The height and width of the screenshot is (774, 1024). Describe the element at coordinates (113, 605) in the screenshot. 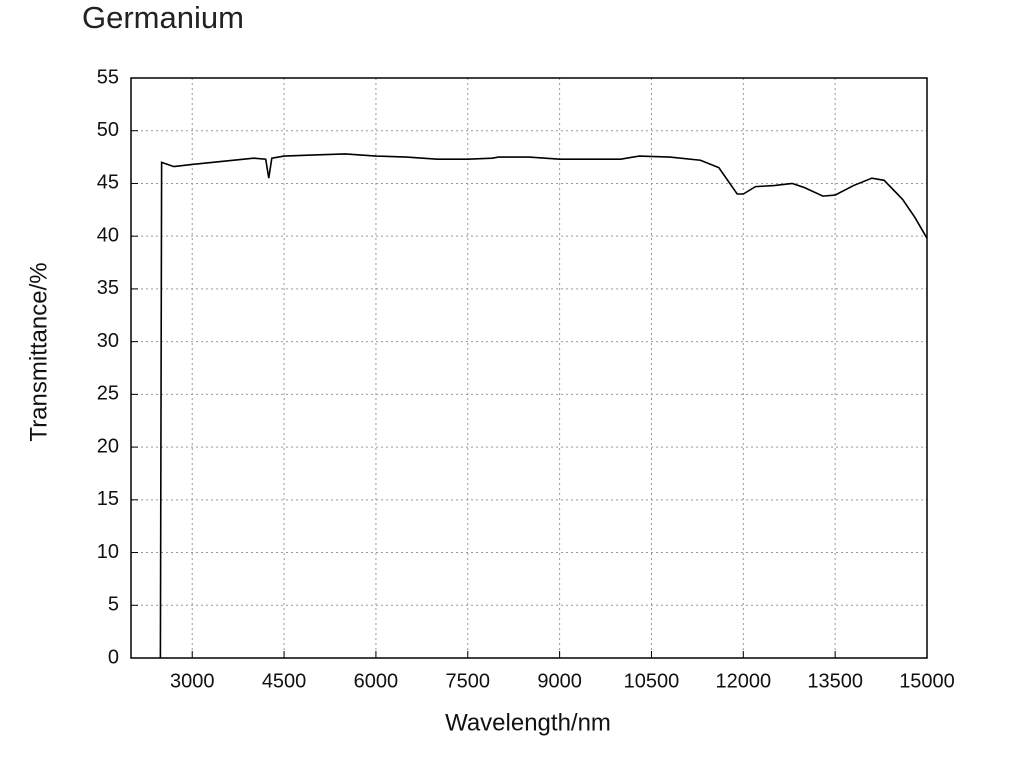

I see `y-tick-label: 5` at that location.